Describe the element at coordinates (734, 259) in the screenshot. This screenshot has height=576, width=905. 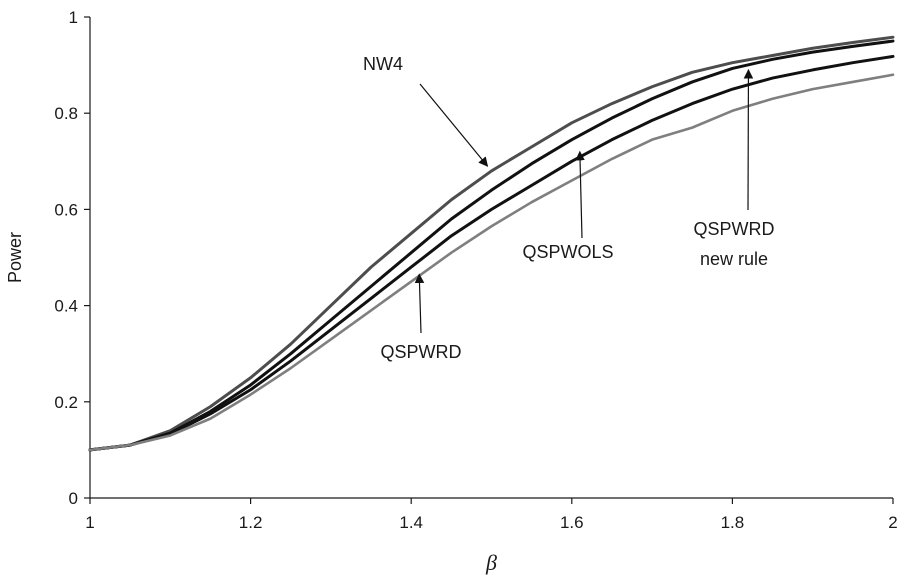
I see `annotation-label-line2: new rule` at that location.